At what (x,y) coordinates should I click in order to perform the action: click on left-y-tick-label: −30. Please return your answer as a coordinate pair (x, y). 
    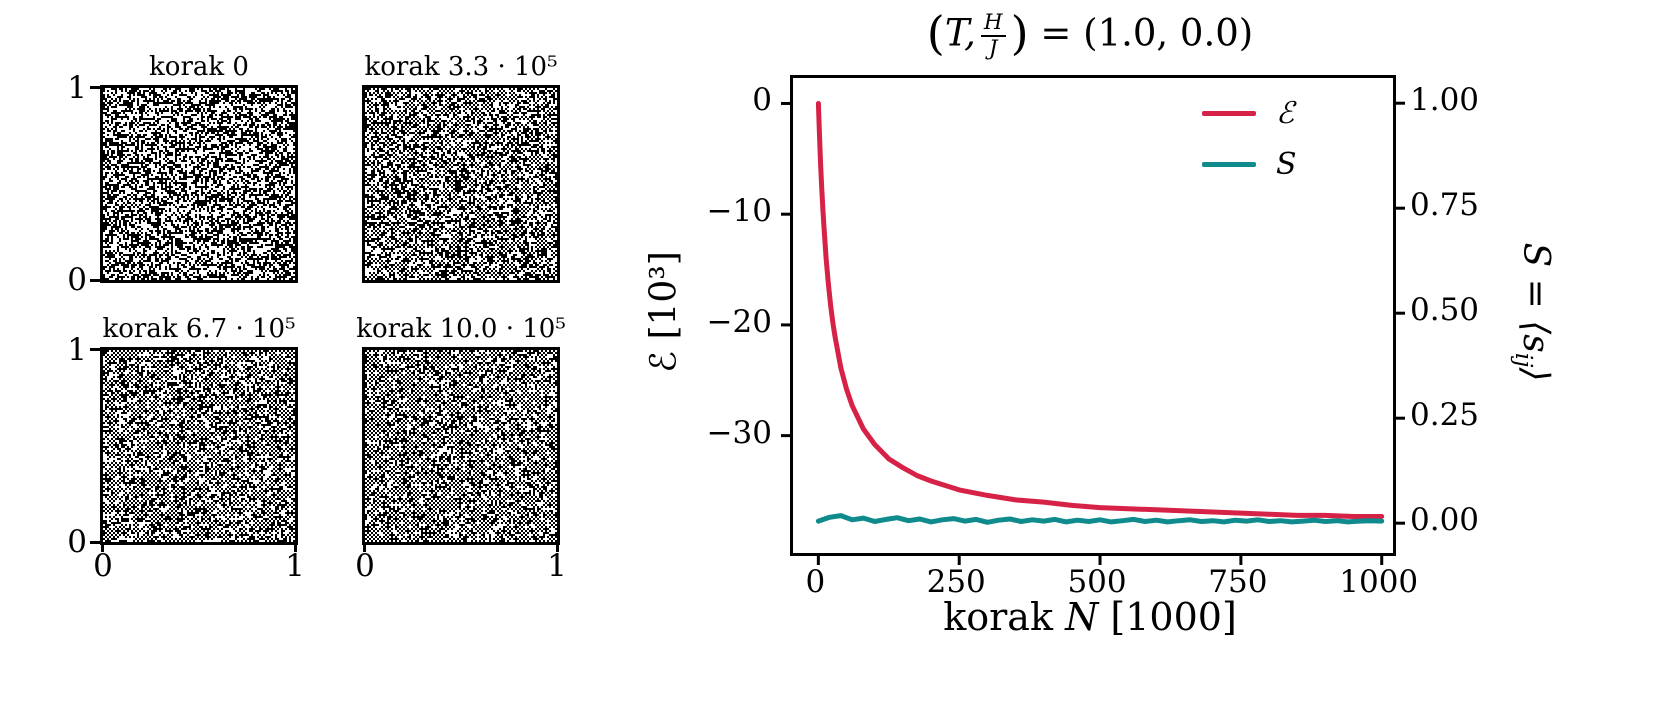
    Looking at the image, I should click on (739, 432).